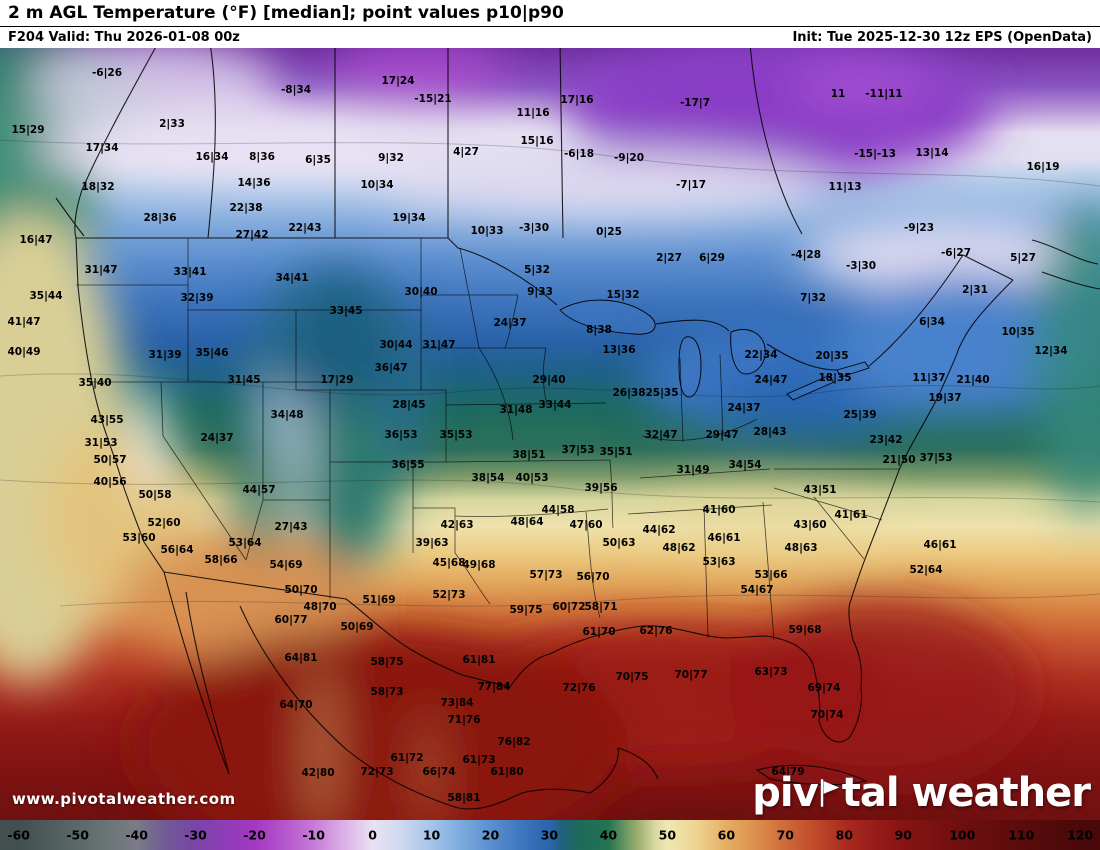  Describe the element at coordinates (722, 434) in the screenshot. I see `point-value: 29|47` at that location.